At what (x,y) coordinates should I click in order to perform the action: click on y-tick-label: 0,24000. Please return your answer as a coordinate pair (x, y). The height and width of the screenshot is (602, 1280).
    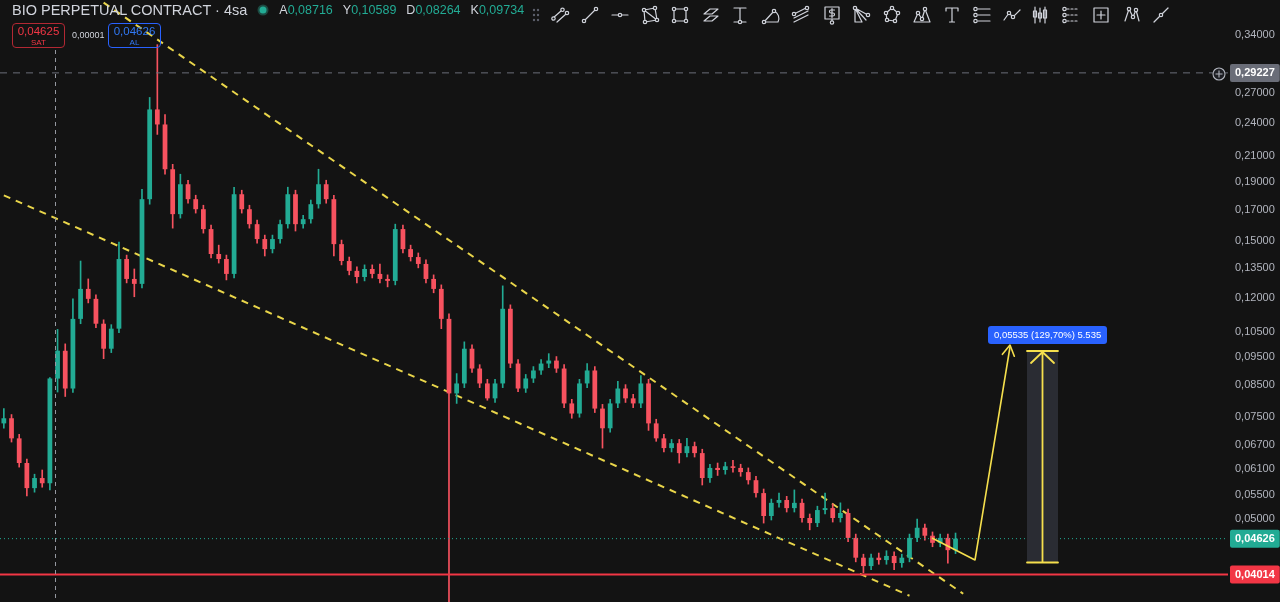
    Looking at the image, I should click on (1255, 121).